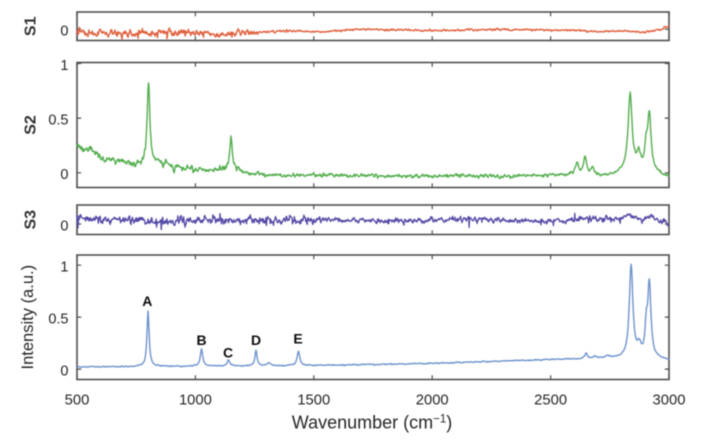  I want to click on svg-text: Wavenumber (cm−1), so click(372, 423).